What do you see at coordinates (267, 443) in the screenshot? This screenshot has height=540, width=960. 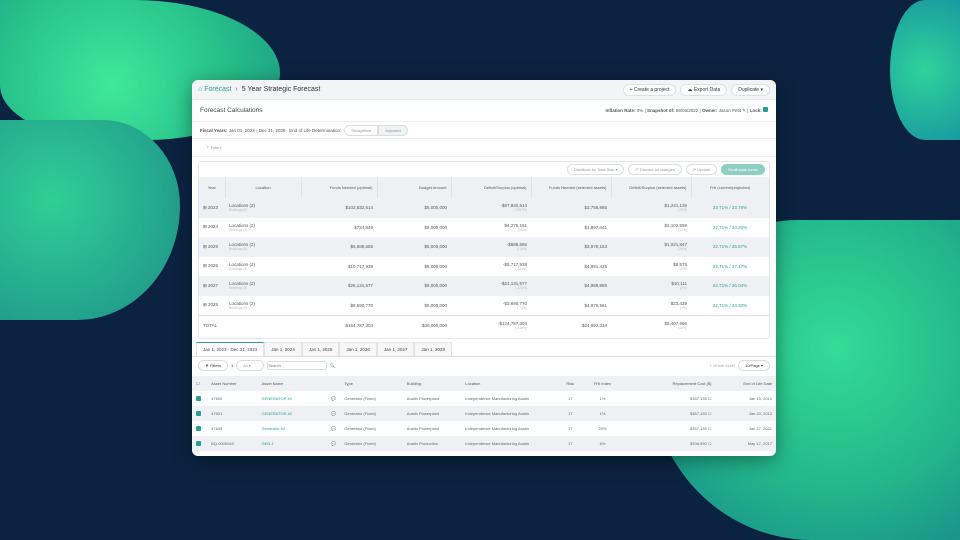 I see `asset-name-link: GEN-1` at bounding box center [267, 443].